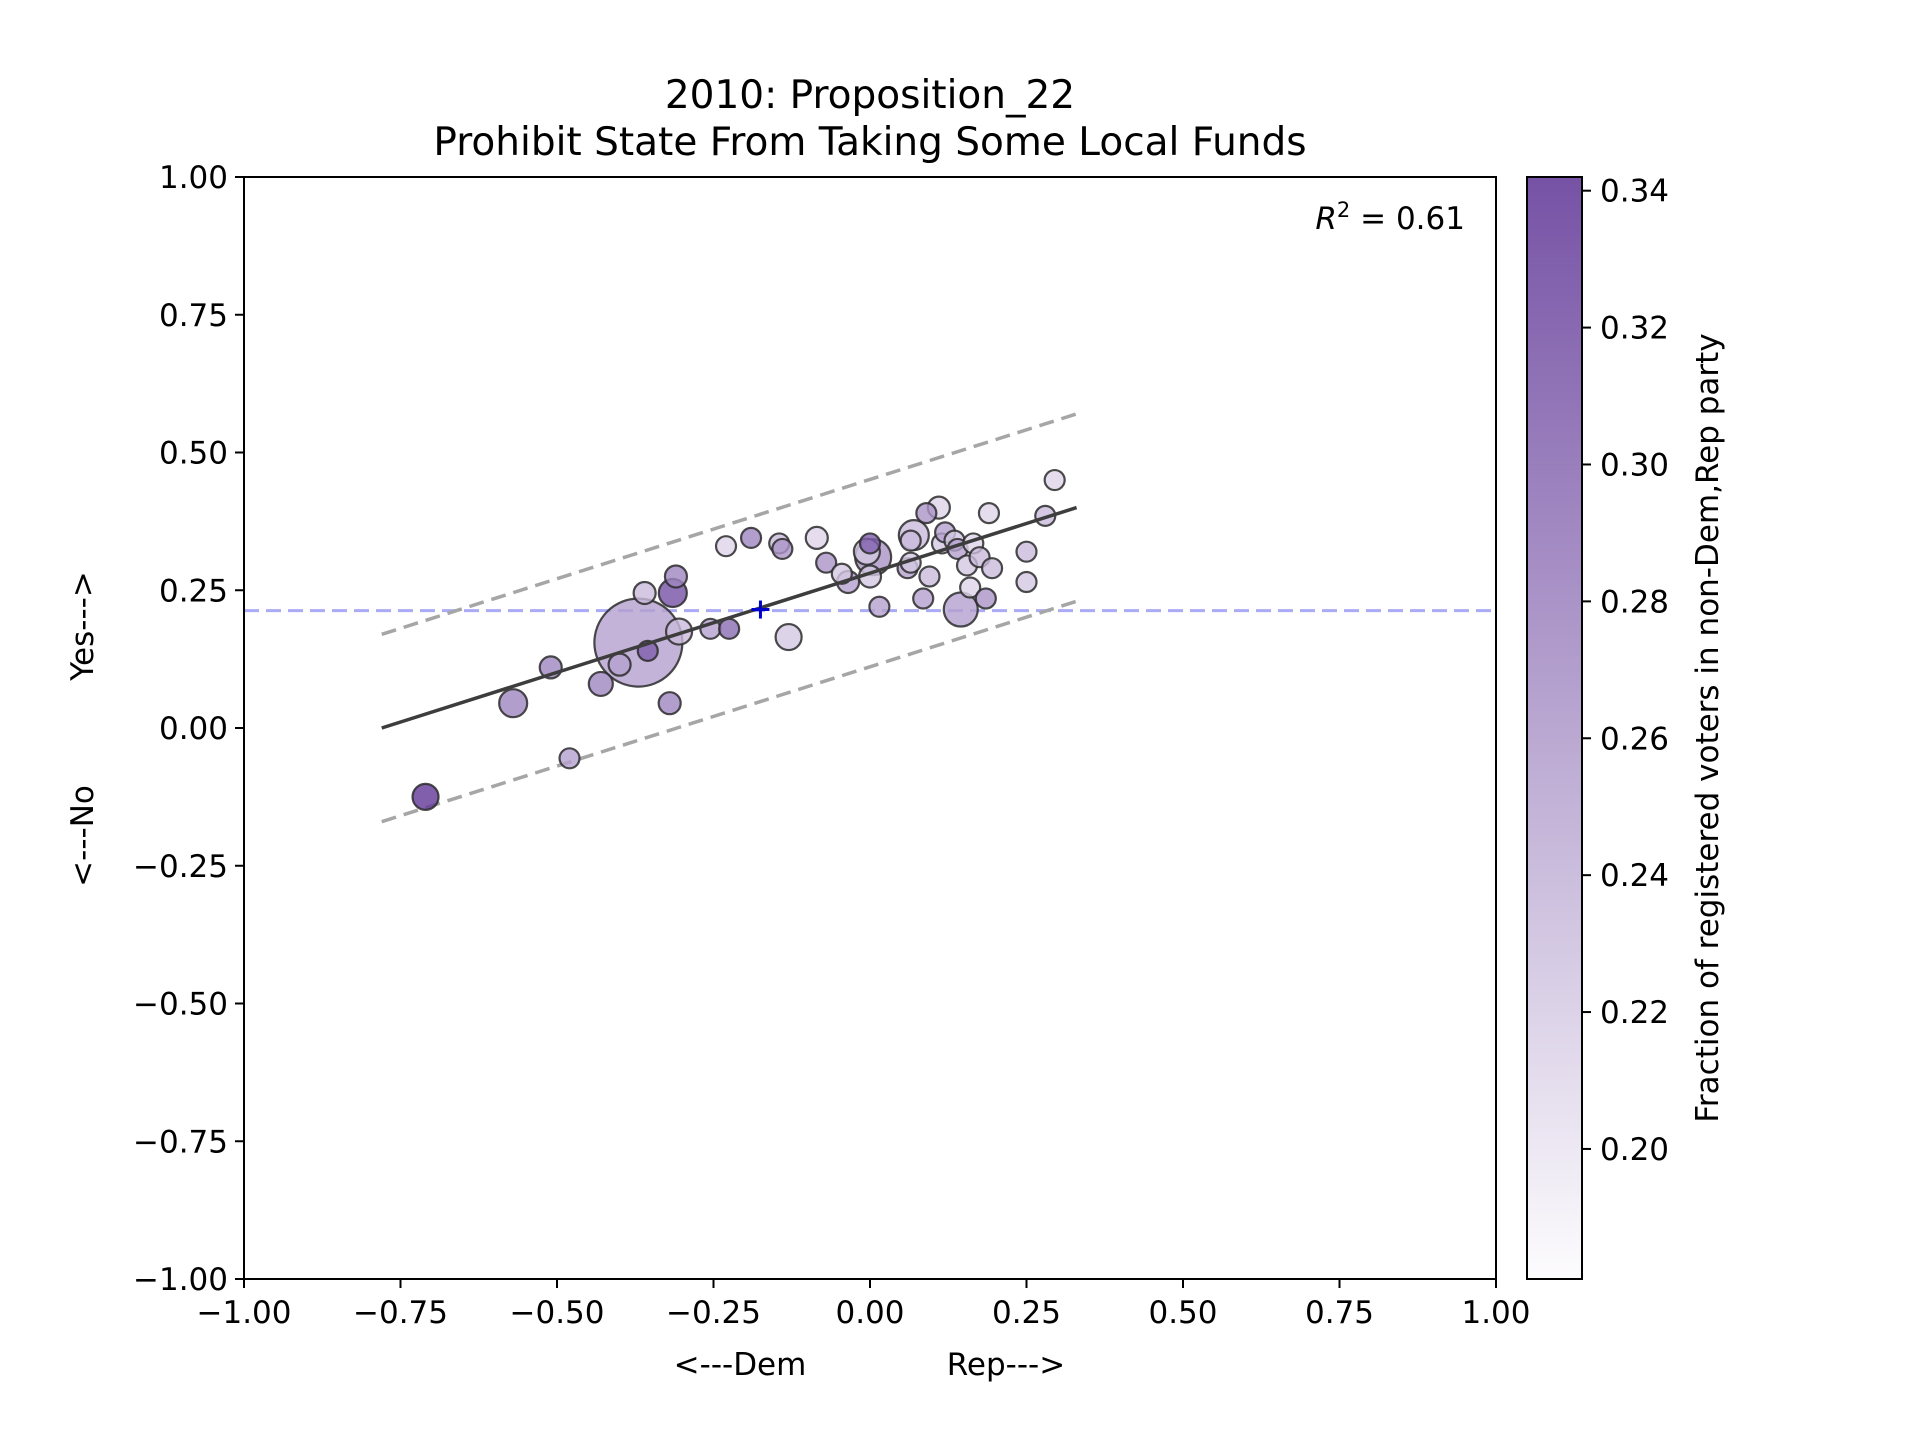 The image size is (1920, 1440). I want to click on y-tick-label: −0.75, so click(180, 1142).